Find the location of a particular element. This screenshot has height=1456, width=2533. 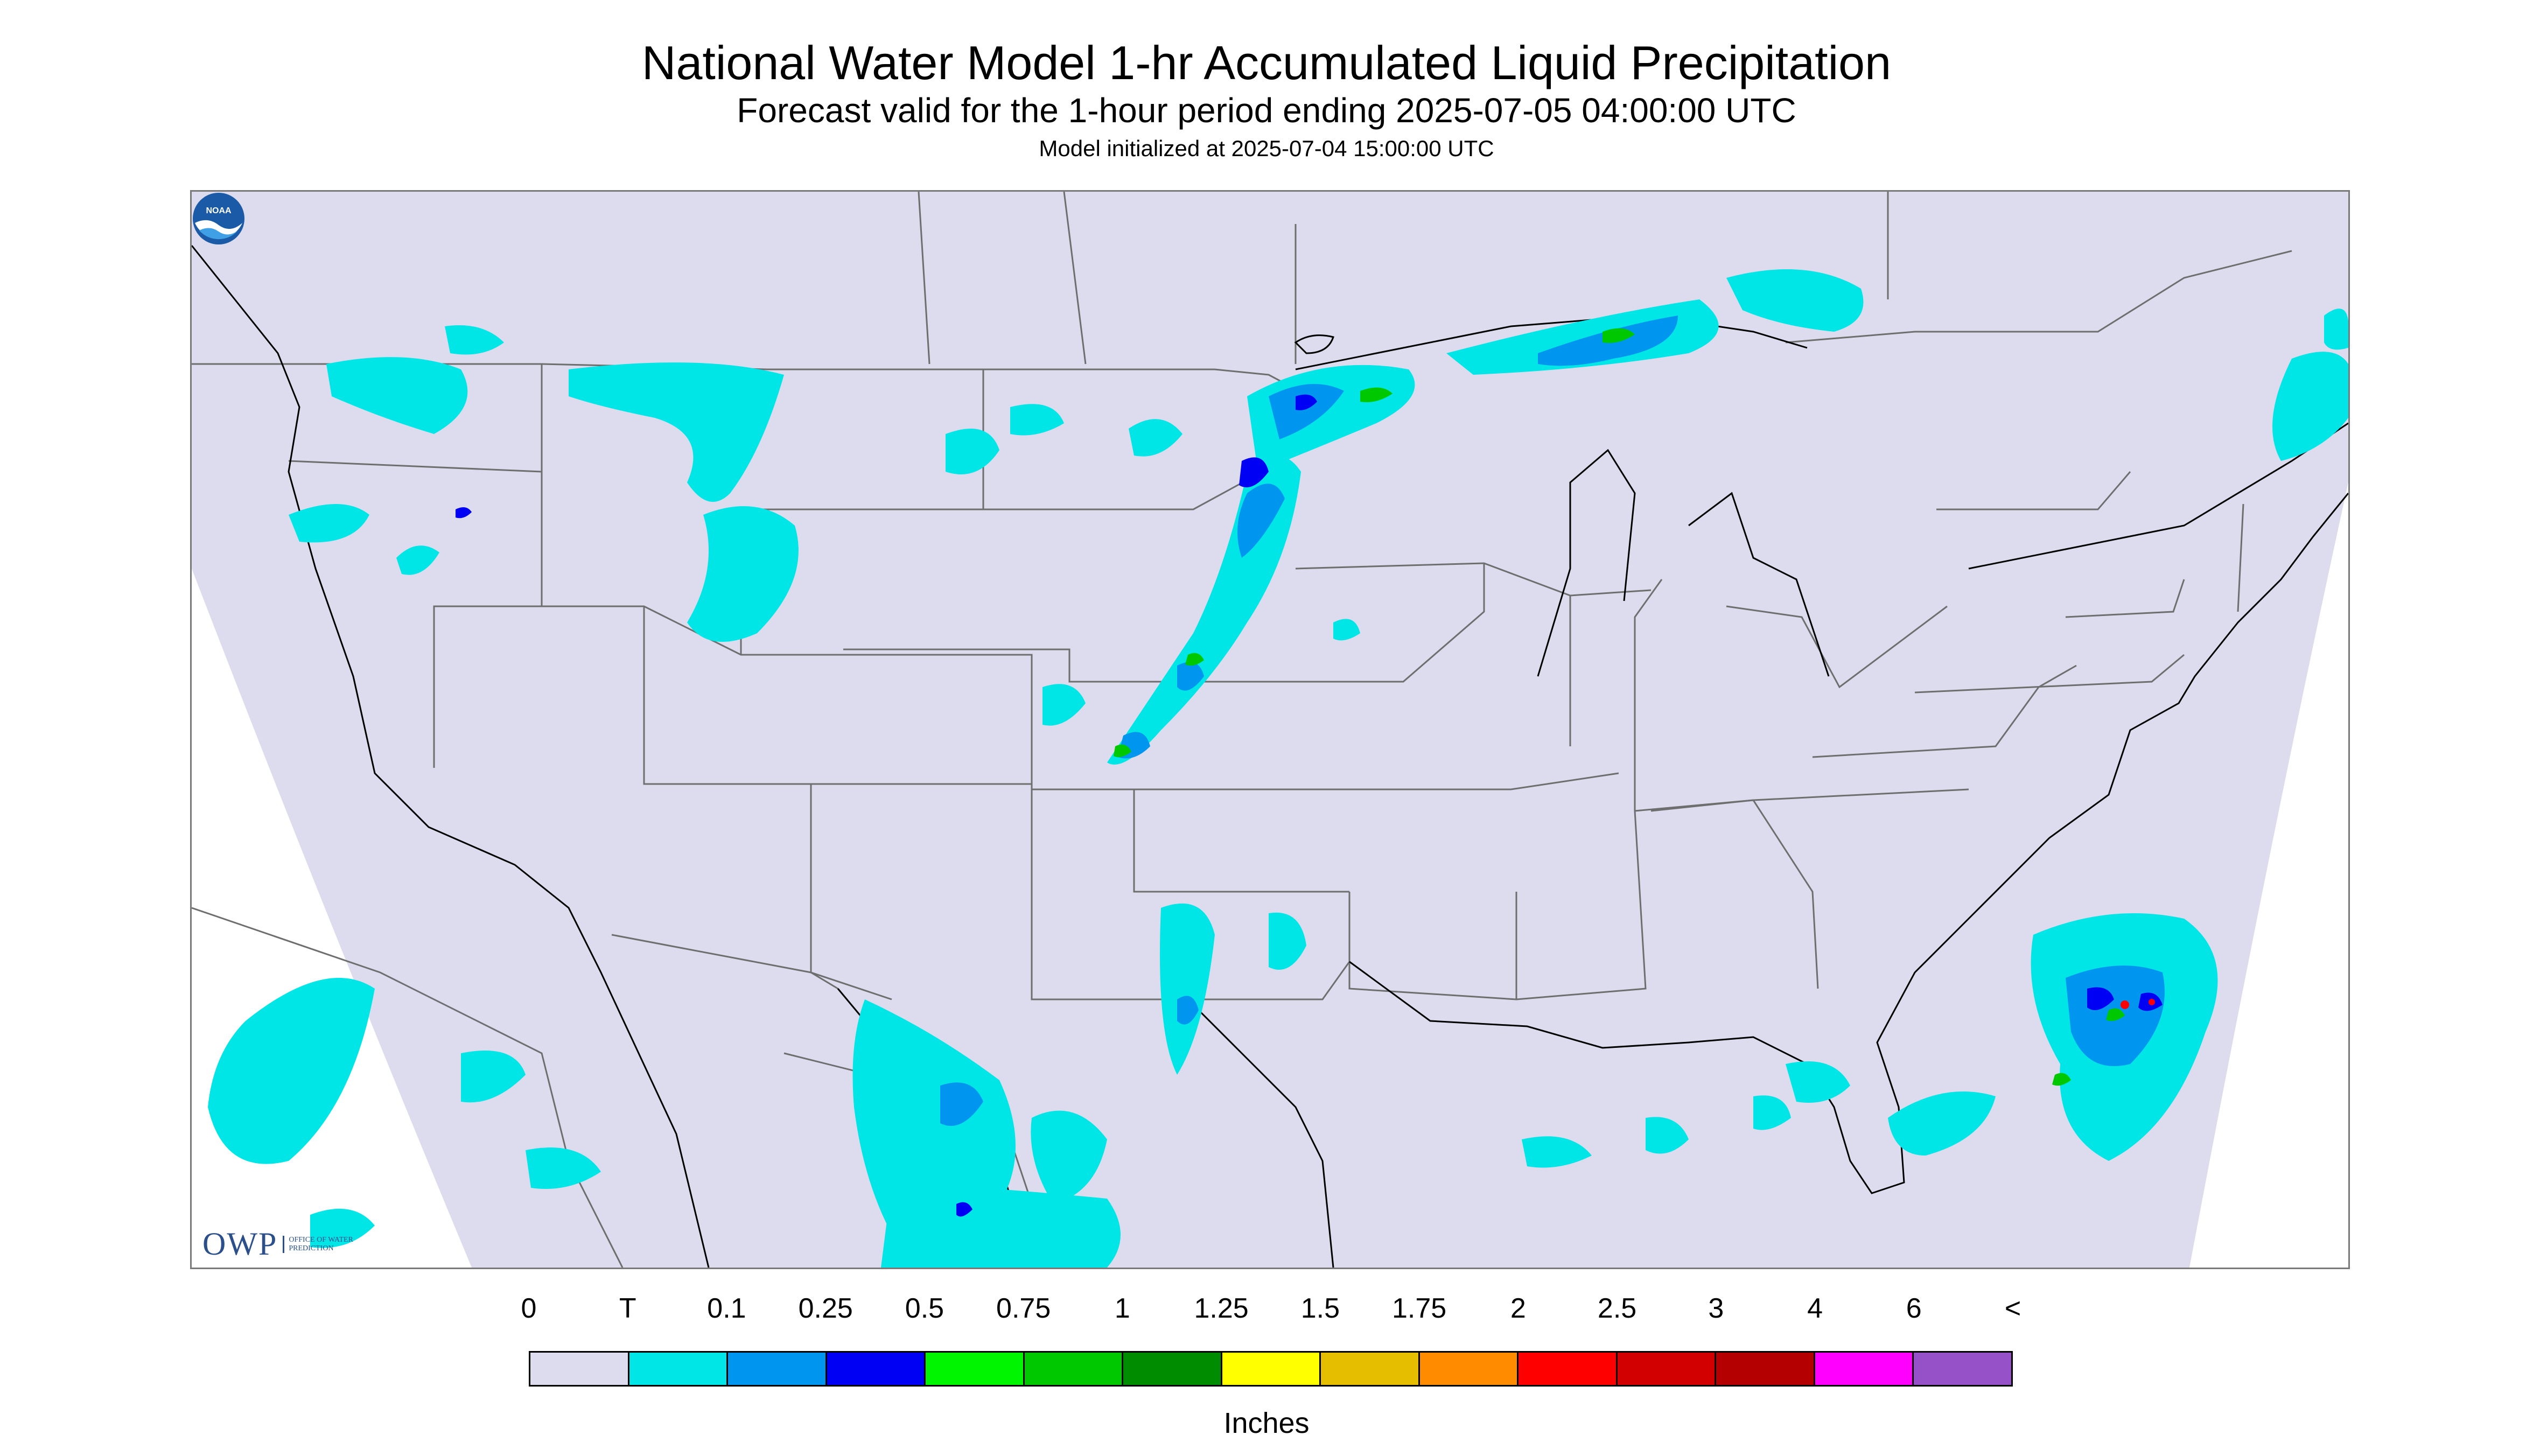

legend-label: 0.75 is located at coordinates (1024, 1308).